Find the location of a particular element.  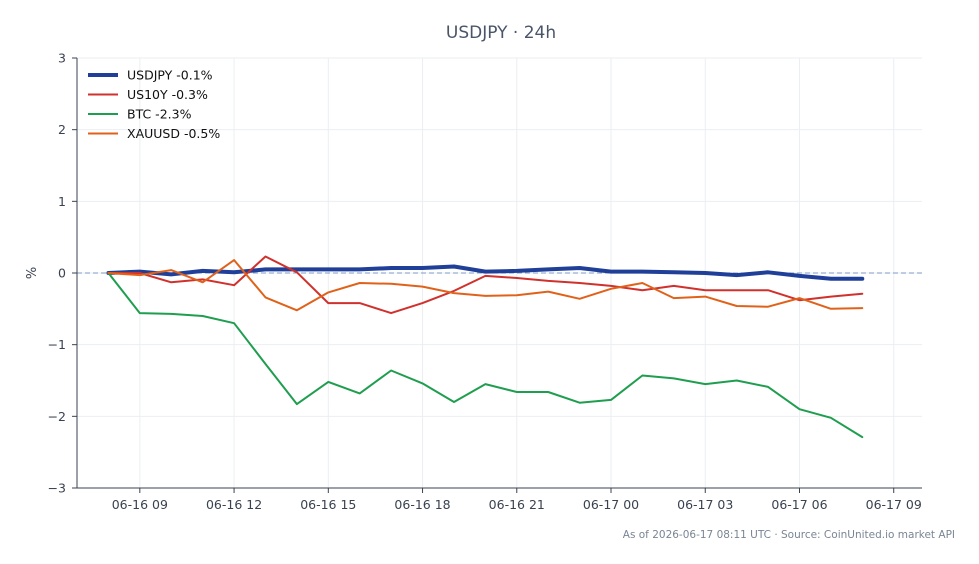

x-tick-label: 06-16 15 is located at coordinates (328, 504).